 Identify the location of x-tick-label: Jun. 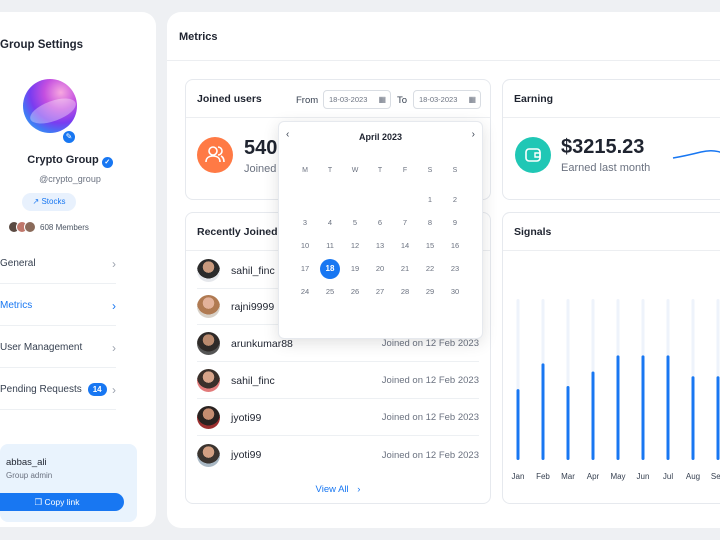
(643, 476).